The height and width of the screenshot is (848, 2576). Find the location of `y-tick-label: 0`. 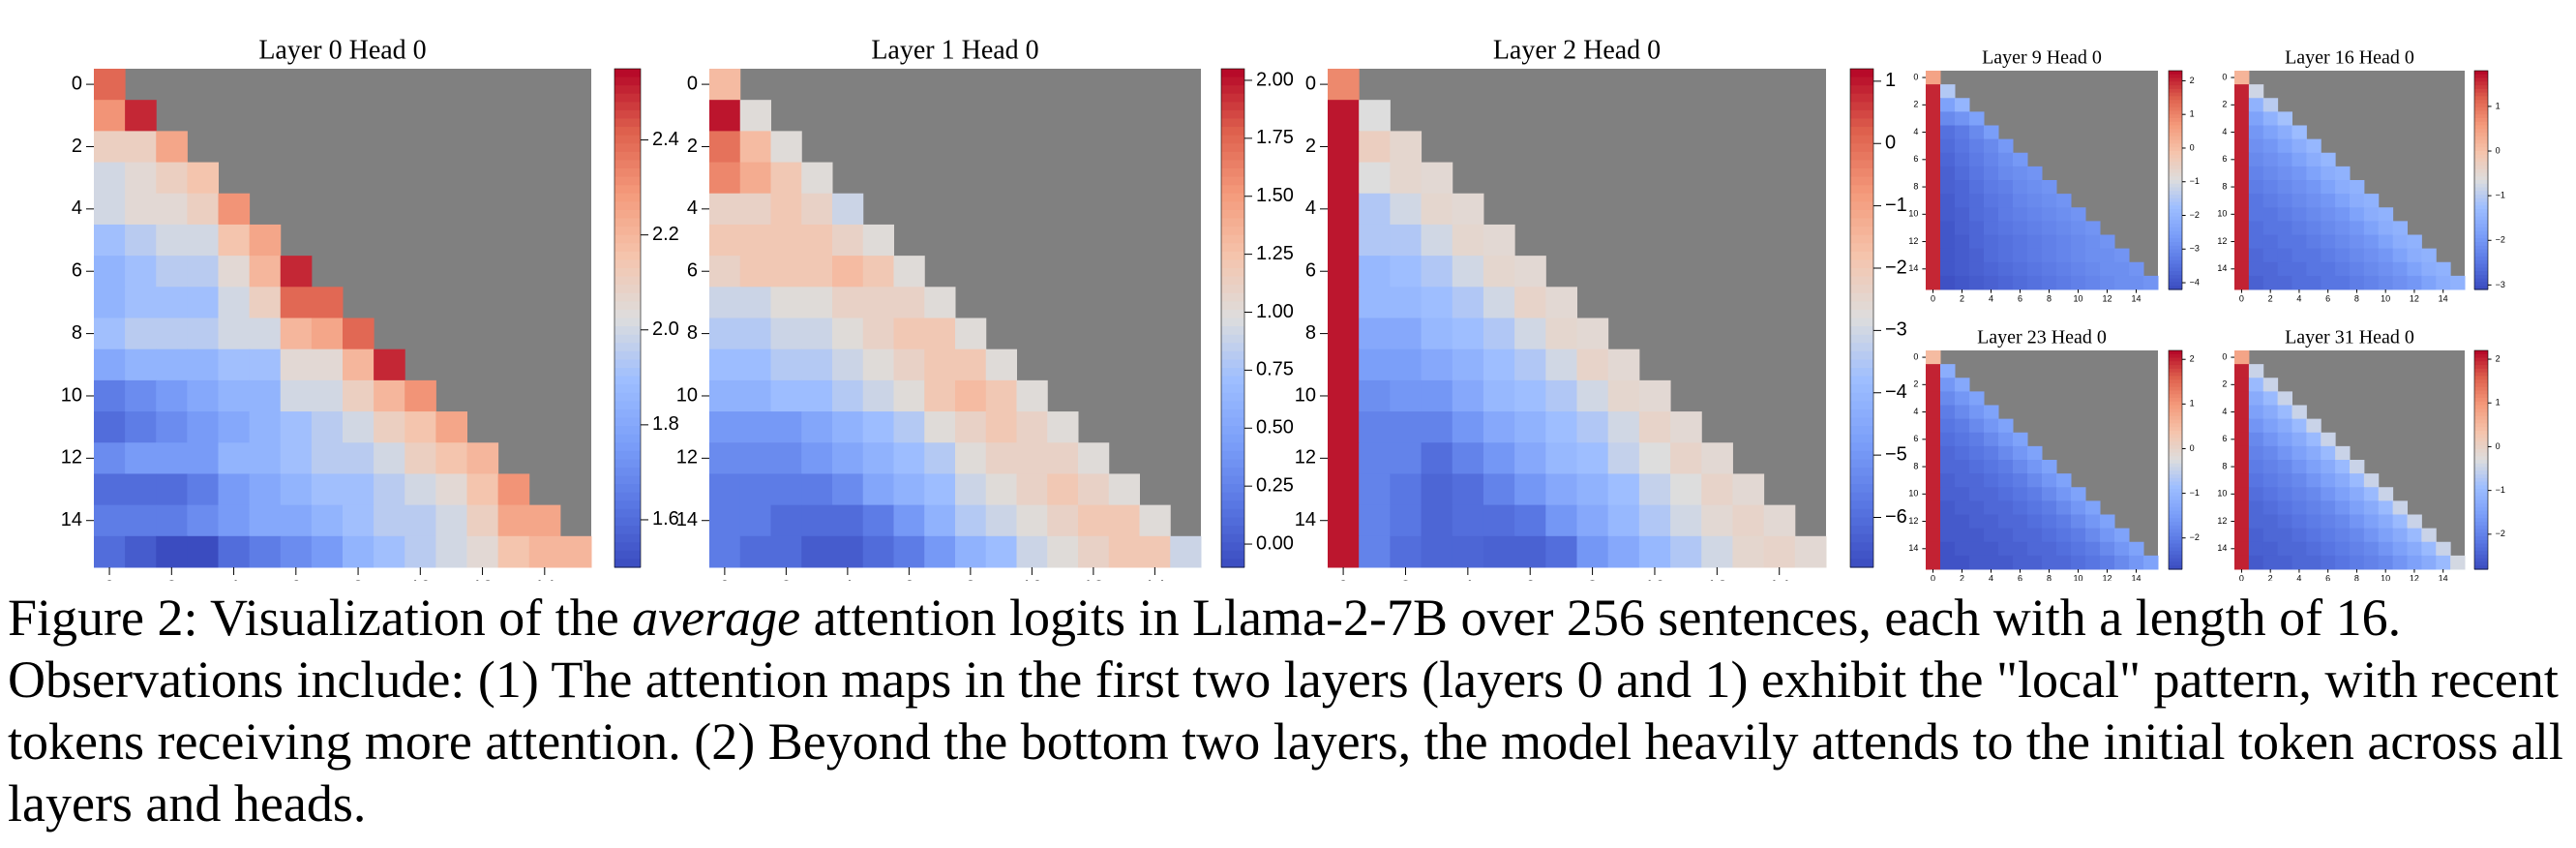

y-tick-label: 0 is located at coordinates (1915, 356).